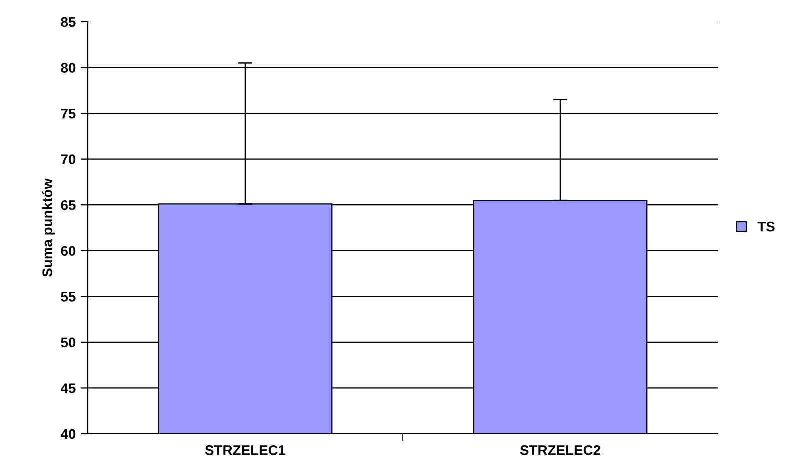  I want to click on y-tick-label: 85, so click(68, 22).